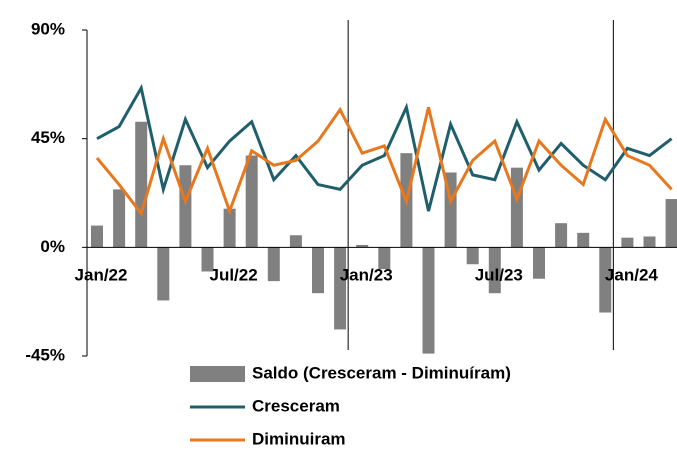 This screenshot has width=677, height=453. Describe the element at coordinates (631, 274) in the screenshot. I see `x-tick-label: Jan/24` at that location.